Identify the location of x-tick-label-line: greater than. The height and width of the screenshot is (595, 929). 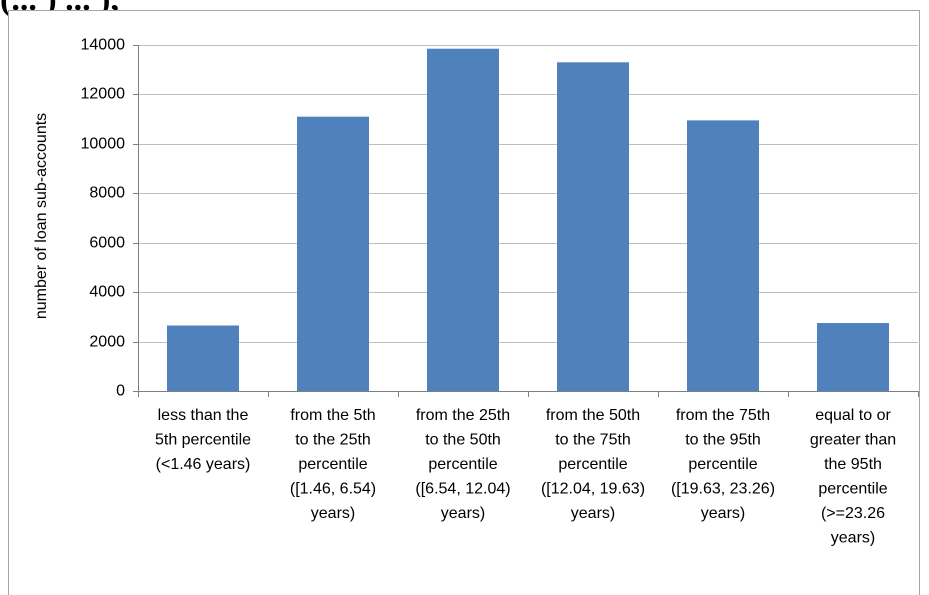
(853, 440).